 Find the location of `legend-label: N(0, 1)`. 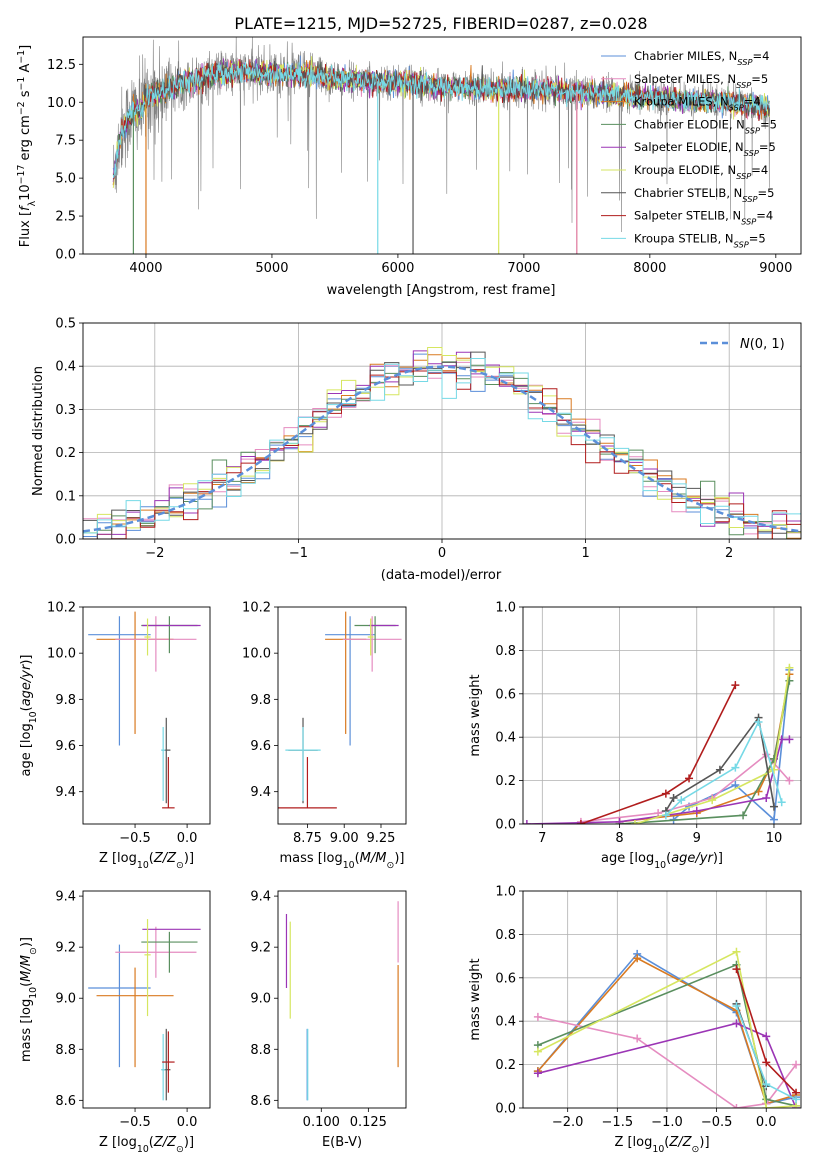

legend-label: N(0, 1) is located at coordinates (762, 344).